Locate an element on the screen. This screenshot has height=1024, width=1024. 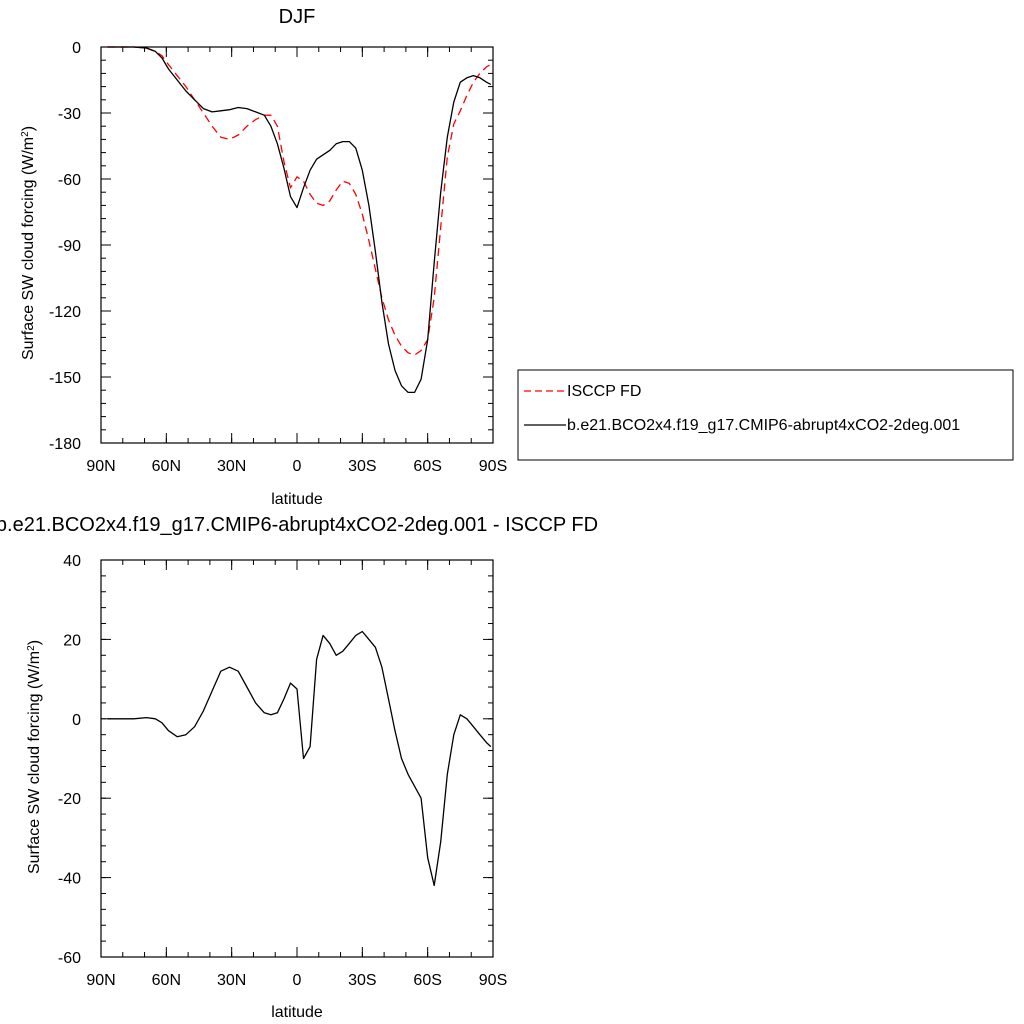
top-y-tick-label: -30 is located at coordinates (69, 114).